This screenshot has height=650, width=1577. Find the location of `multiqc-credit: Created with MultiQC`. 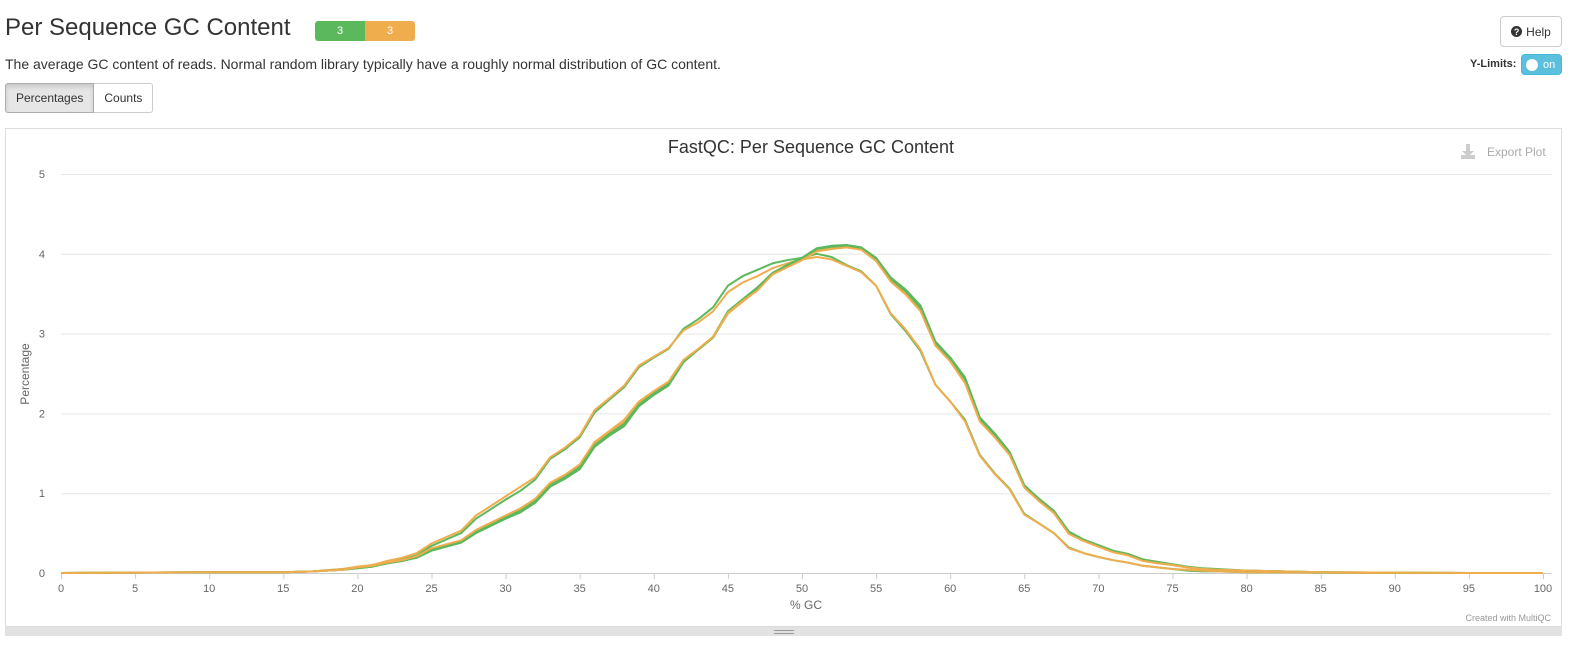

multiqc-credit: Created with MultiQC is located at coordinates (1508, 618).